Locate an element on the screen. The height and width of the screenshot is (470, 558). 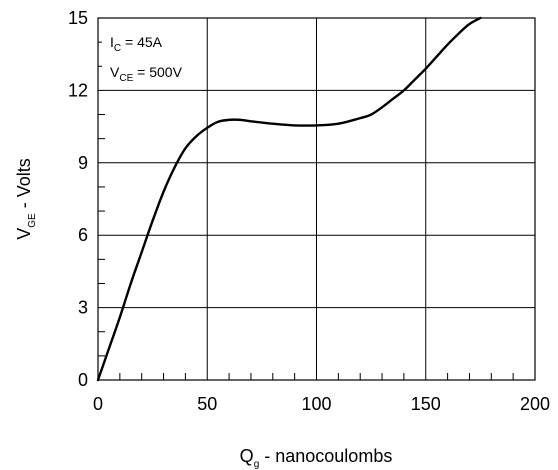
vce-sub: CE is located at coordinates (126, 78).